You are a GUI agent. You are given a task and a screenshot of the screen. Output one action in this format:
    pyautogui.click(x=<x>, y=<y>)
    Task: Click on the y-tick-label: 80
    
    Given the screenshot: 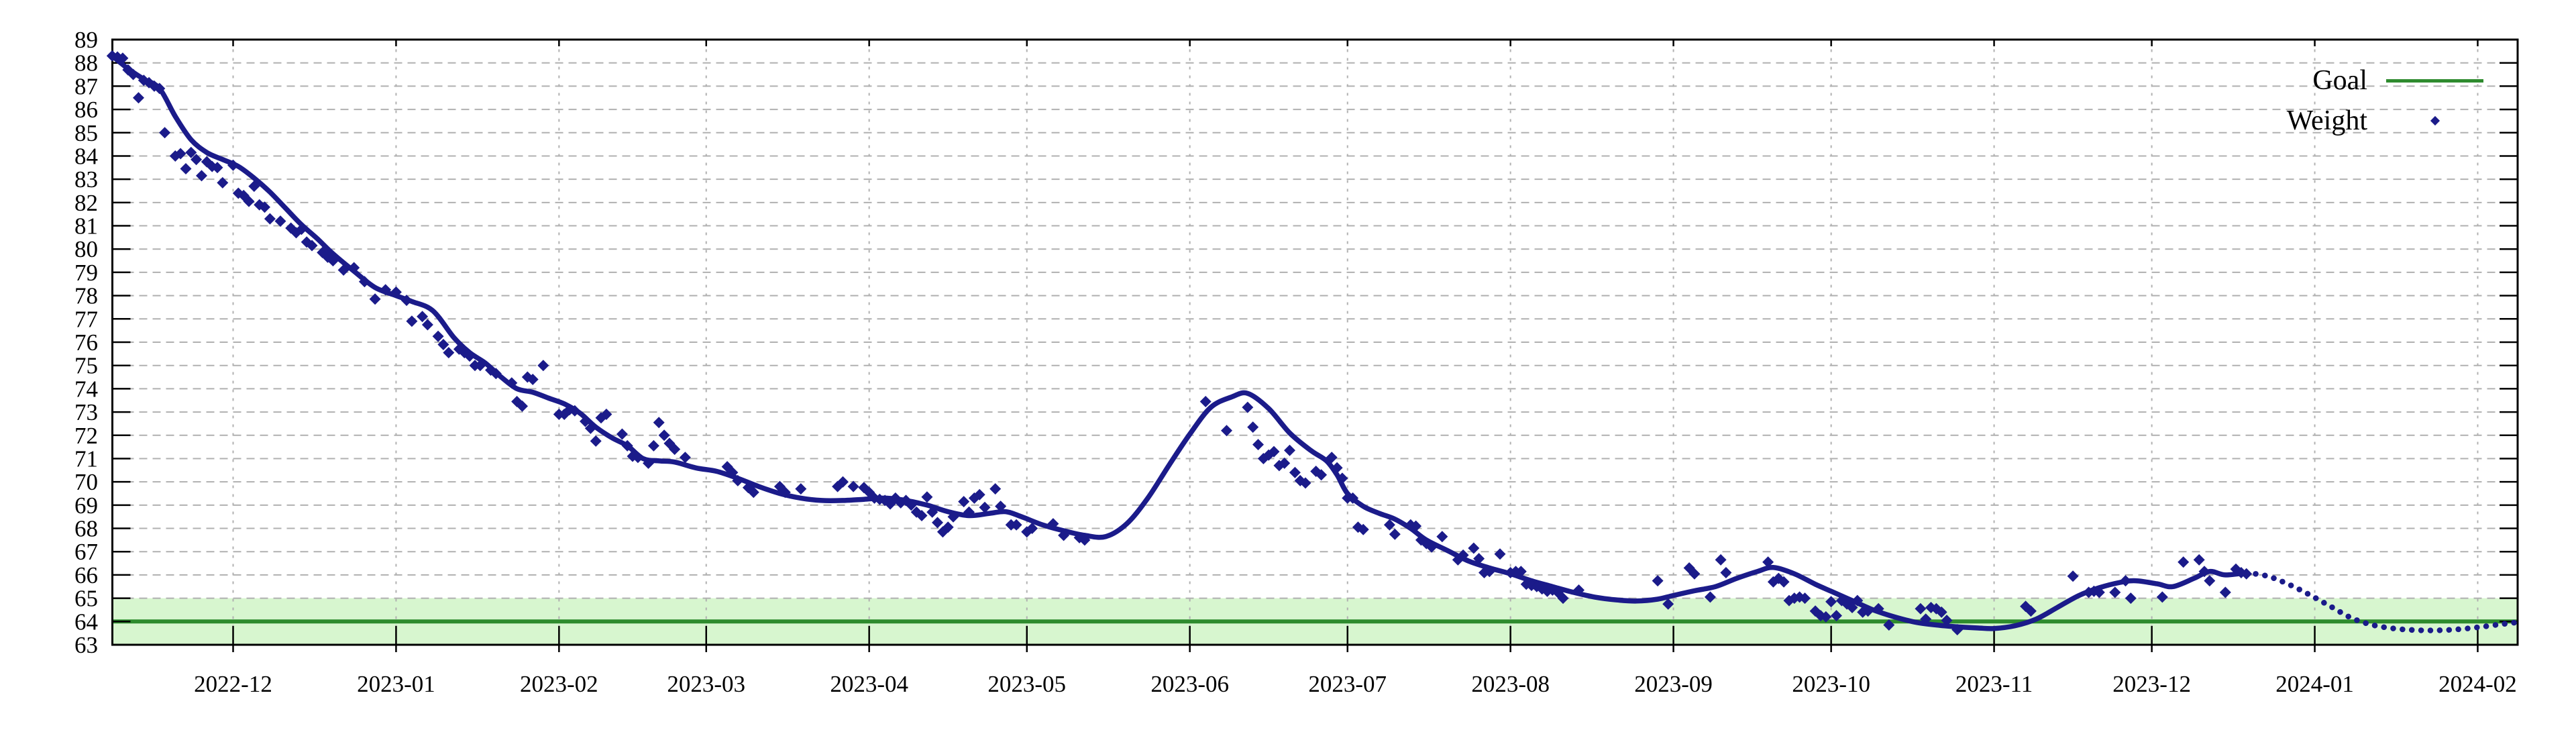 What is the action you would take?
    pyautogui.click(x=86, y=249)
    